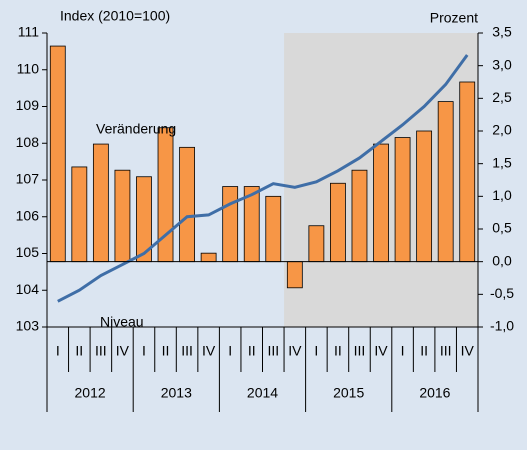  I want to click on year-label: 2016, so click(434, 393).